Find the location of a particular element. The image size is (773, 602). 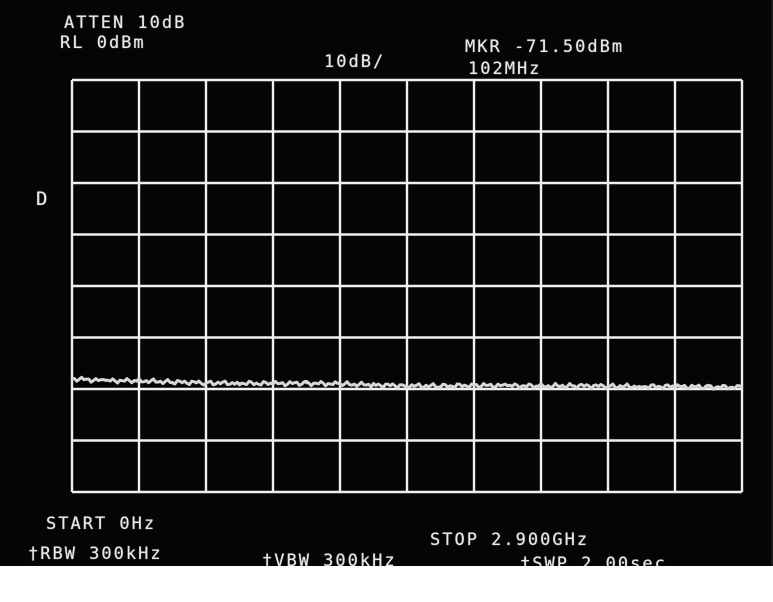

start-frequency-readout: START 0Hz is located at coordinates (101, 524).